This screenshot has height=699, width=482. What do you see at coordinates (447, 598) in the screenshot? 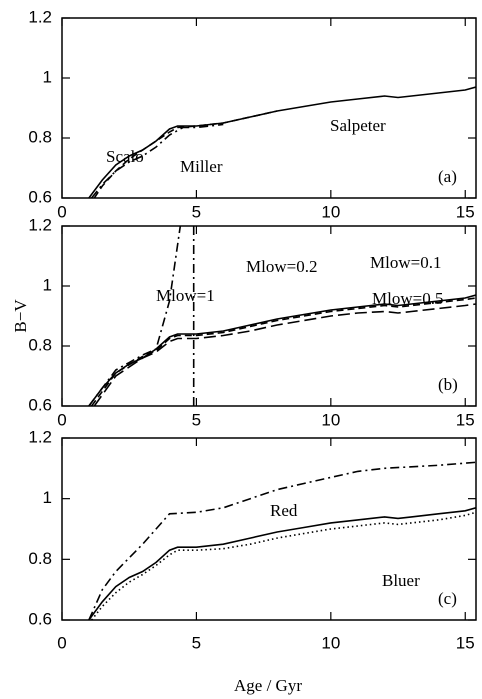
I see `panel-label: (c)` at bounding box center [447, 598].